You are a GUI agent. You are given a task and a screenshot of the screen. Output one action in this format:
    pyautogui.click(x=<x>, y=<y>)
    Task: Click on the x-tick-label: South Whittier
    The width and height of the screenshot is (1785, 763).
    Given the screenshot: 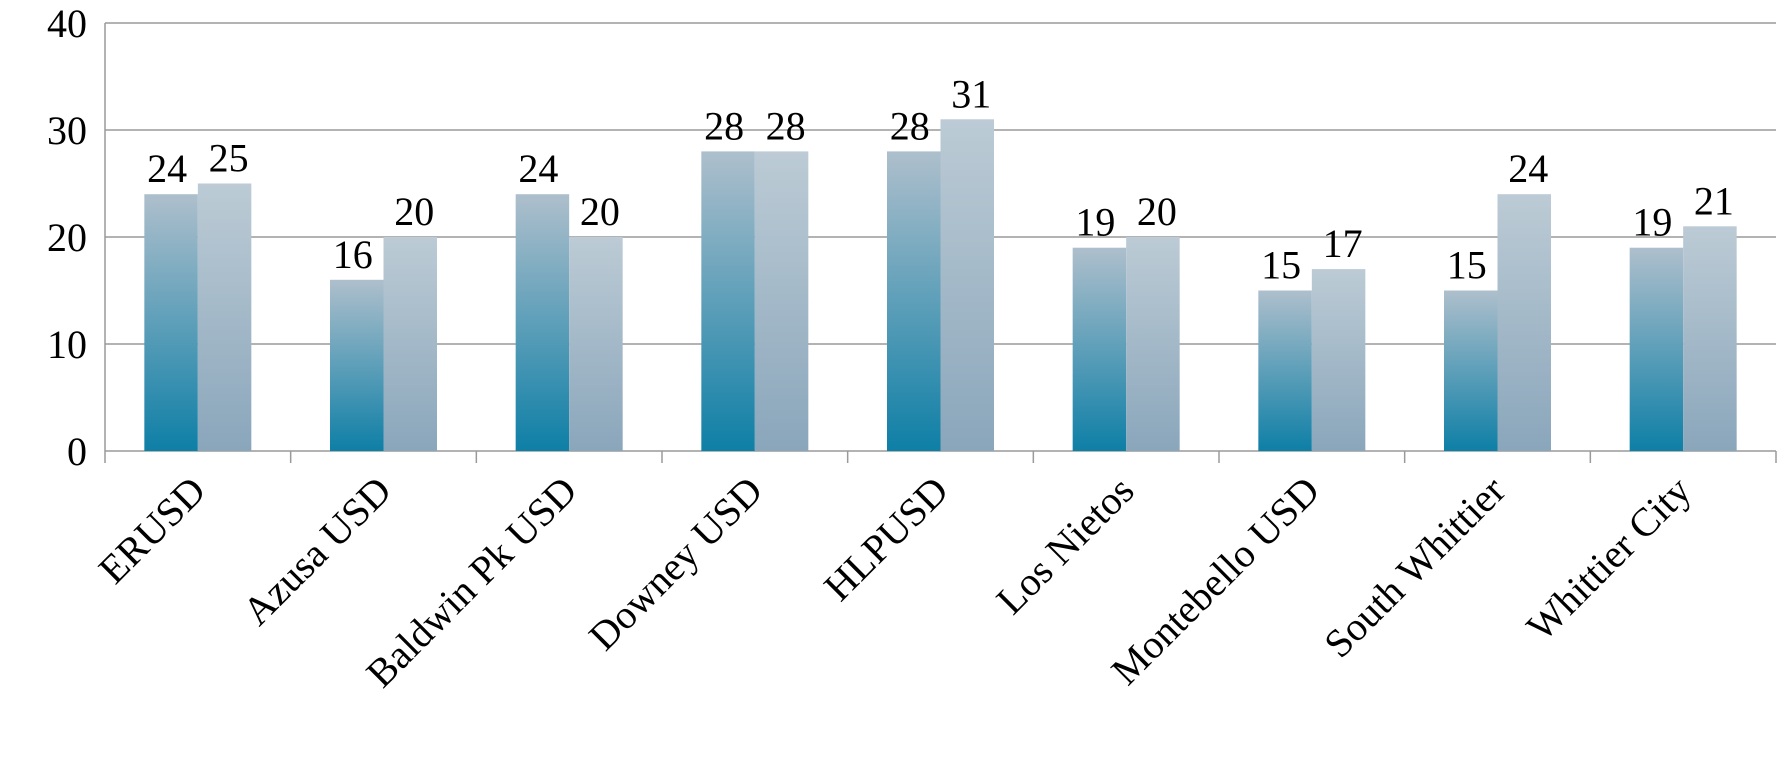 What is the action you would take?
    pyautogui.click(x=1414, y=567)
    